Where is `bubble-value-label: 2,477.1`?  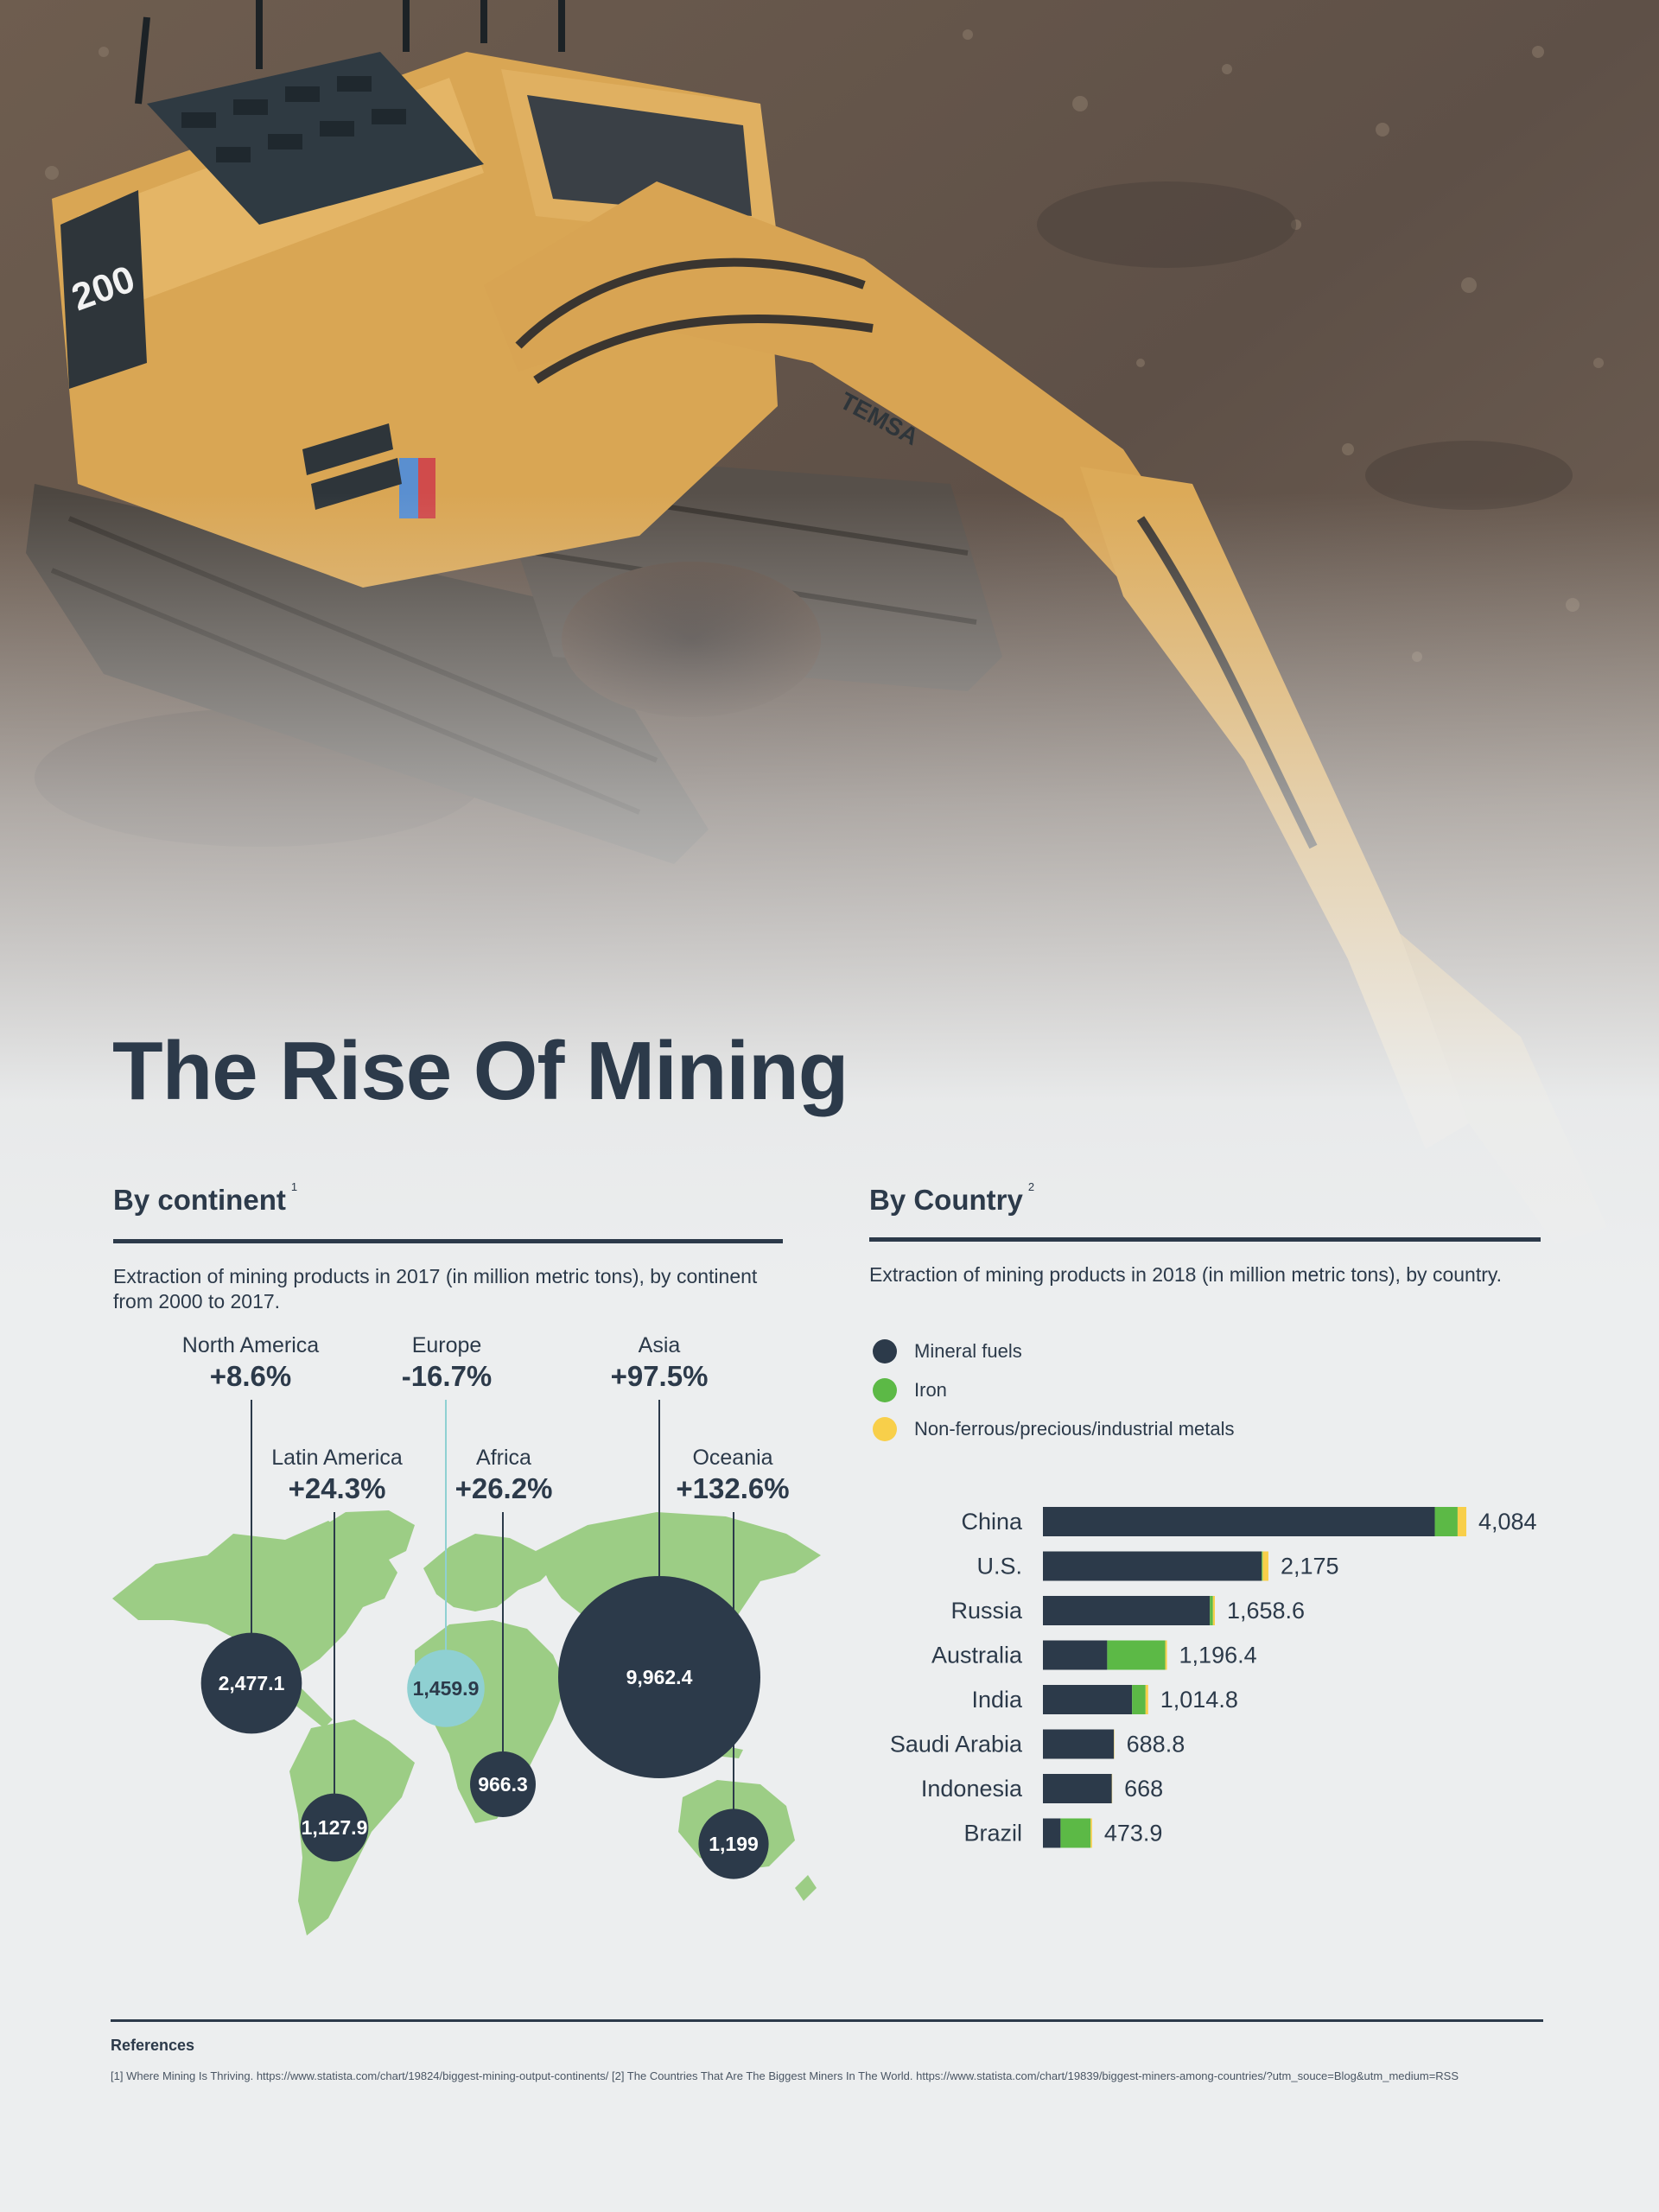
bubble-value-label: 2,477.1 is located at coordinates (252, 1683).